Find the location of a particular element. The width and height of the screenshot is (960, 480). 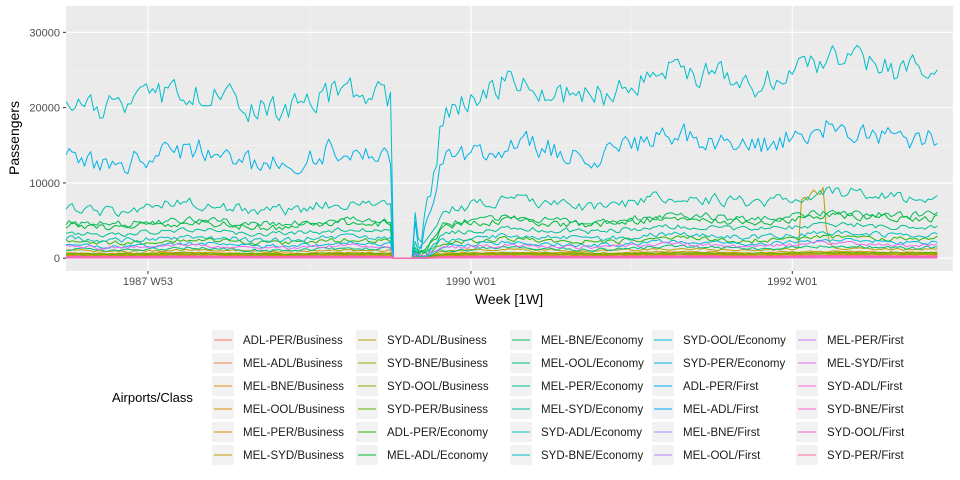

legend-item: MEL-PER/Economy is located at coordinates (577, 386).